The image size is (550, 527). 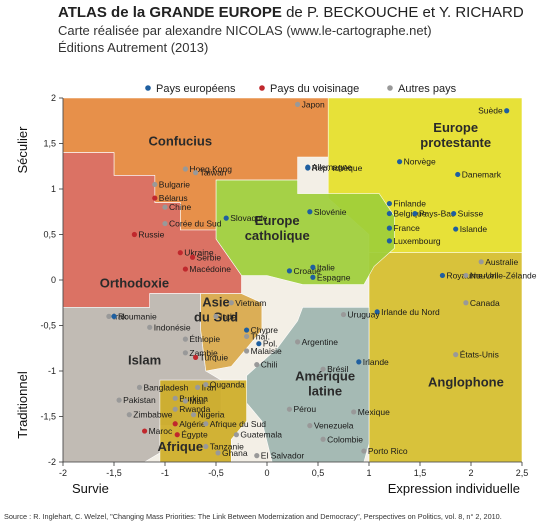 I want to click on point-label: Royaume-Uni, so click(x=472, y=275).